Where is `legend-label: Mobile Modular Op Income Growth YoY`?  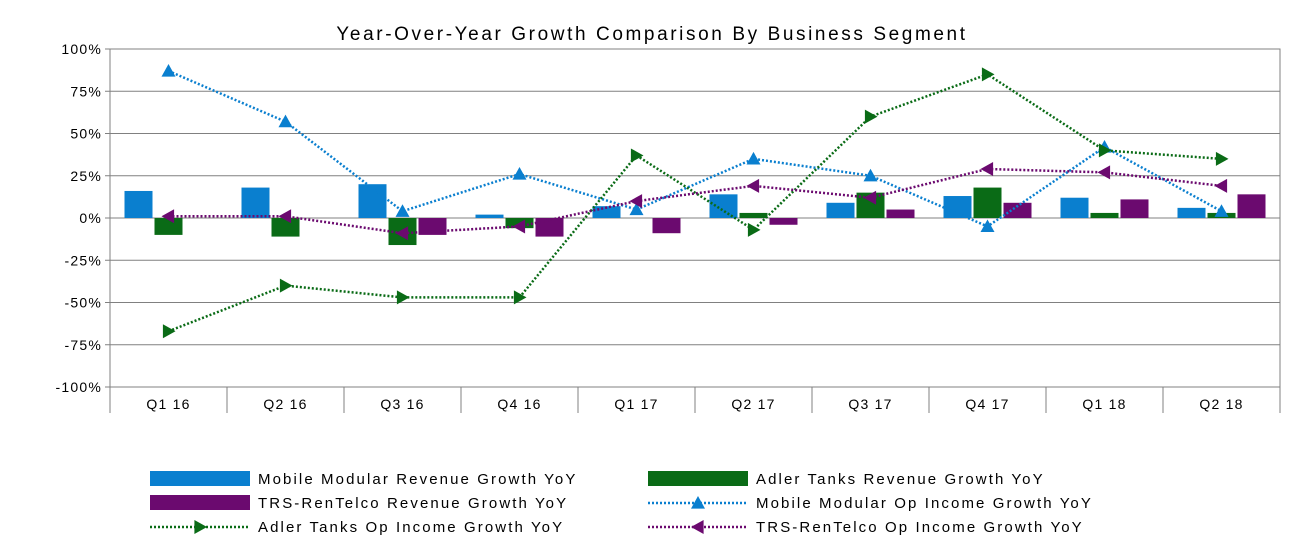 legend-label: Mobile Modular Op Income Growth YoY is located at coordinates (924, 503).